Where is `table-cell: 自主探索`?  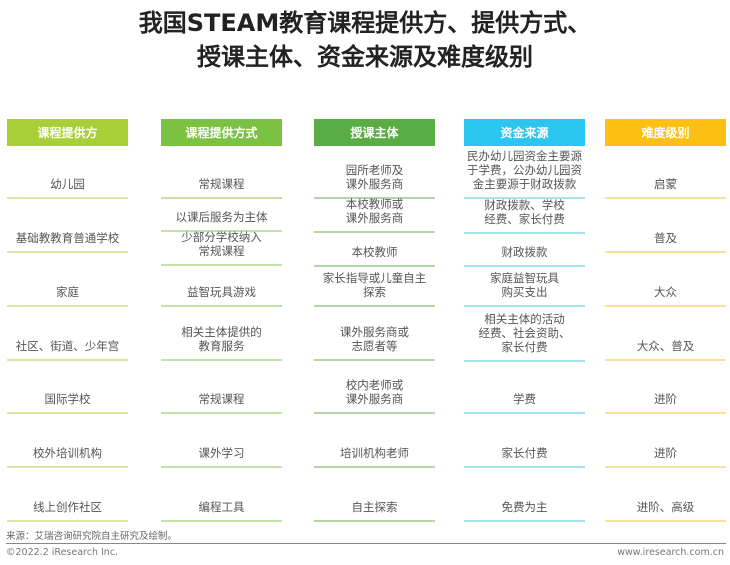 table-cell: 自主探索 is located at coordinates (374, 495).